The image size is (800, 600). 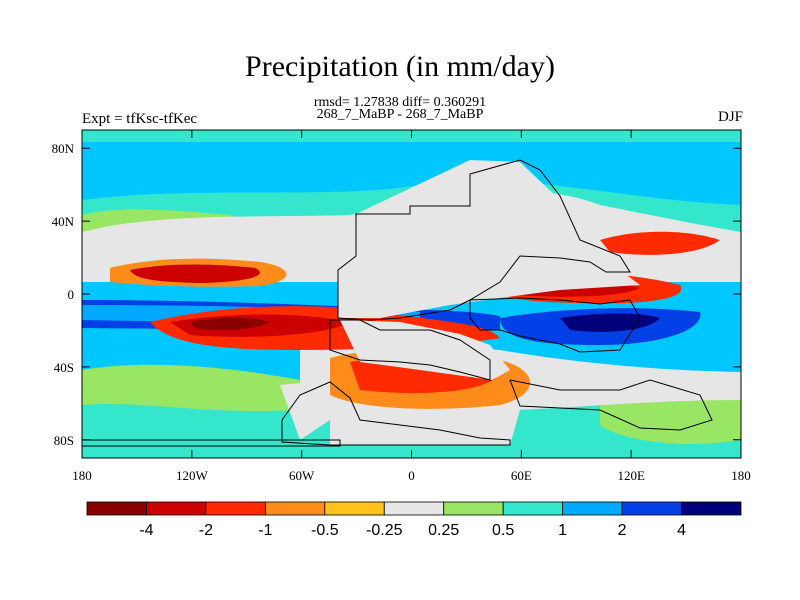 What do you see at coordinates (384, 530) in the screenshot?
I see `colorbar-label: -0.25` at bounding box center [384, 530].